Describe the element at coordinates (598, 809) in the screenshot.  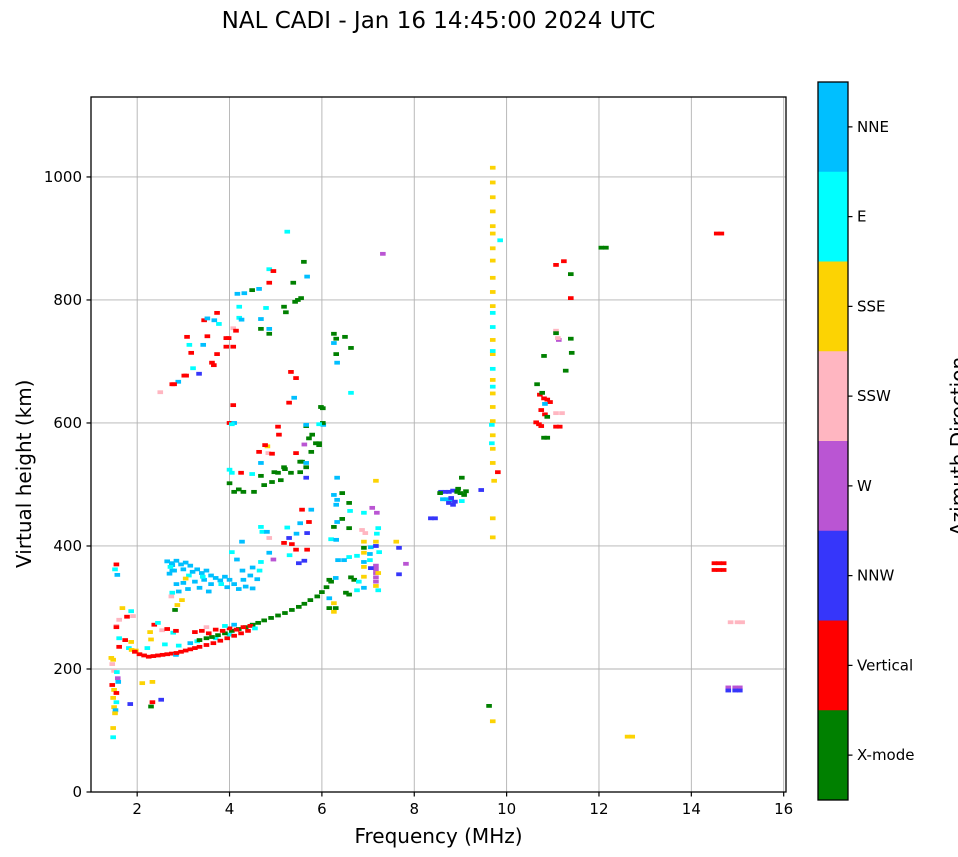
I see `x-tick-label: 12` at that location.